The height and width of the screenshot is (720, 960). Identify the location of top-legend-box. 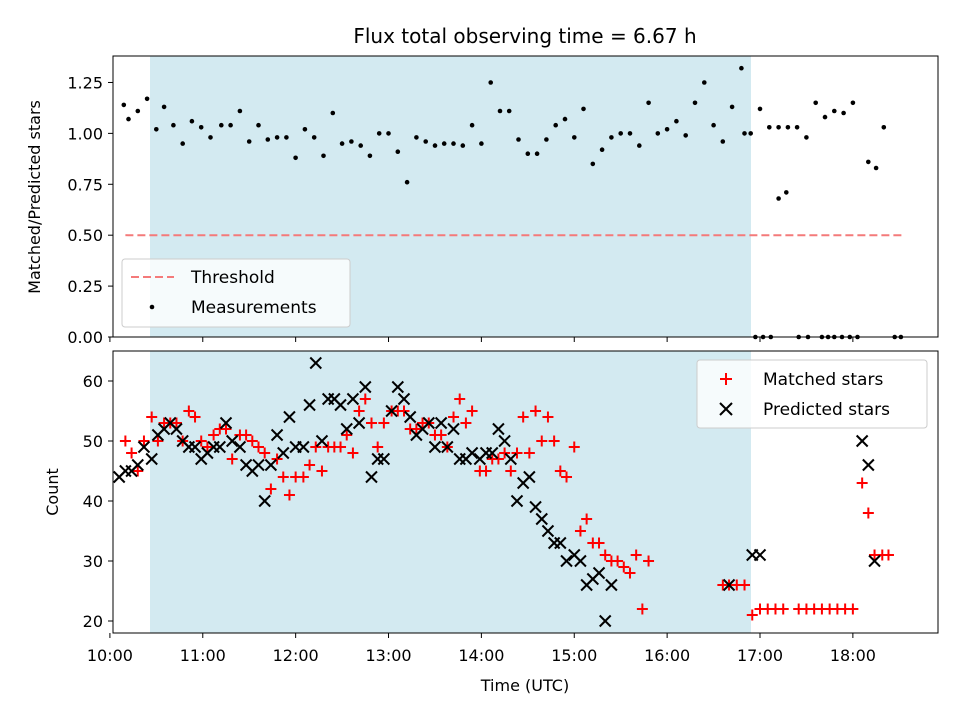
(236, 293).